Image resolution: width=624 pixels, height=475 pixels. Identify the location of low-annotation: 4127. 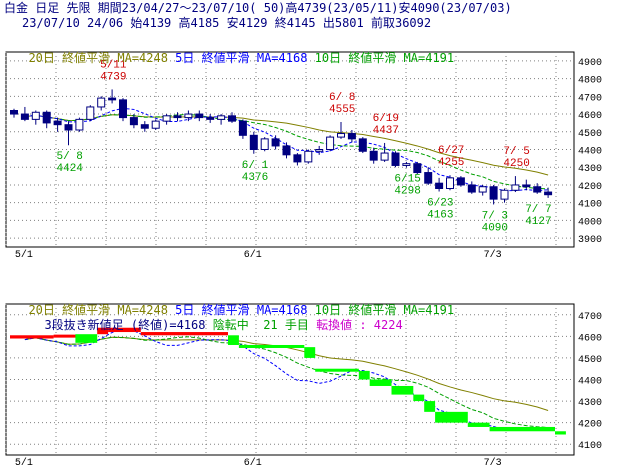
(538, 222).